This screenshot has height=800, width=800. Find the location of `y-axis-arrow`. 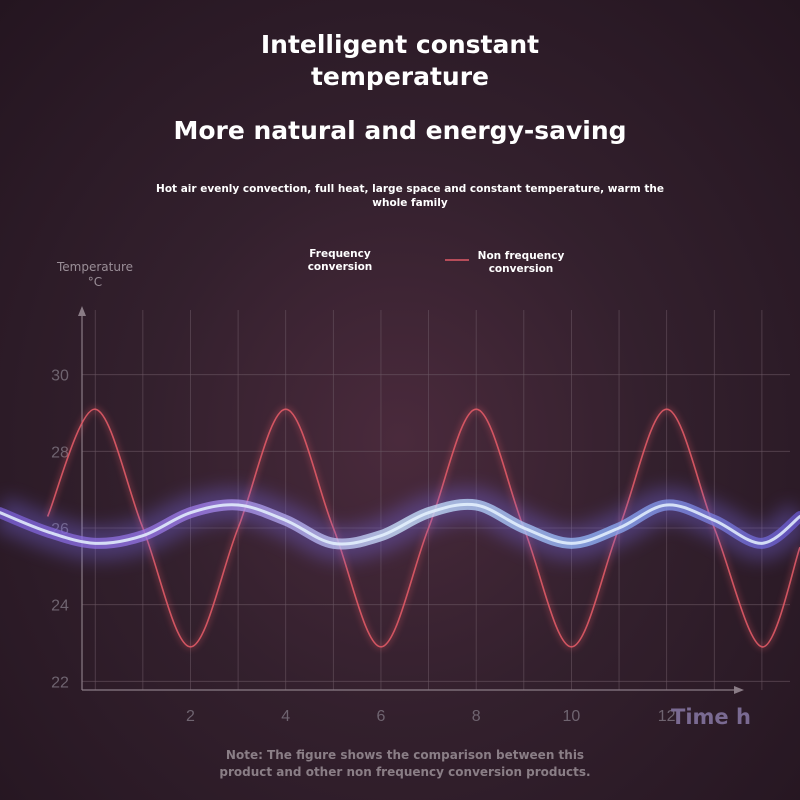

y-axis-arrow is located at coordinates (82, 311).